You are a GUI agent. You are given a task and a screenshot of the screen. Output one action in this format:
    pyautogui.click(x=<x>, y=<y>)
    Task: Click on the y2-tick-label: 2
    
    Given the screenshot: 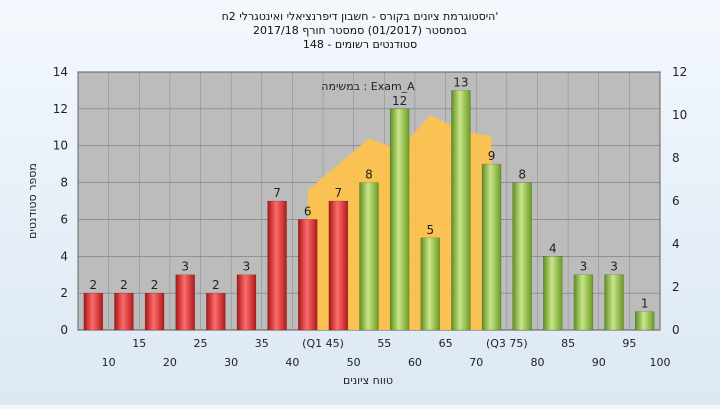 What is the action you would take?
    pyautogui.click(x=676, y=287)
    